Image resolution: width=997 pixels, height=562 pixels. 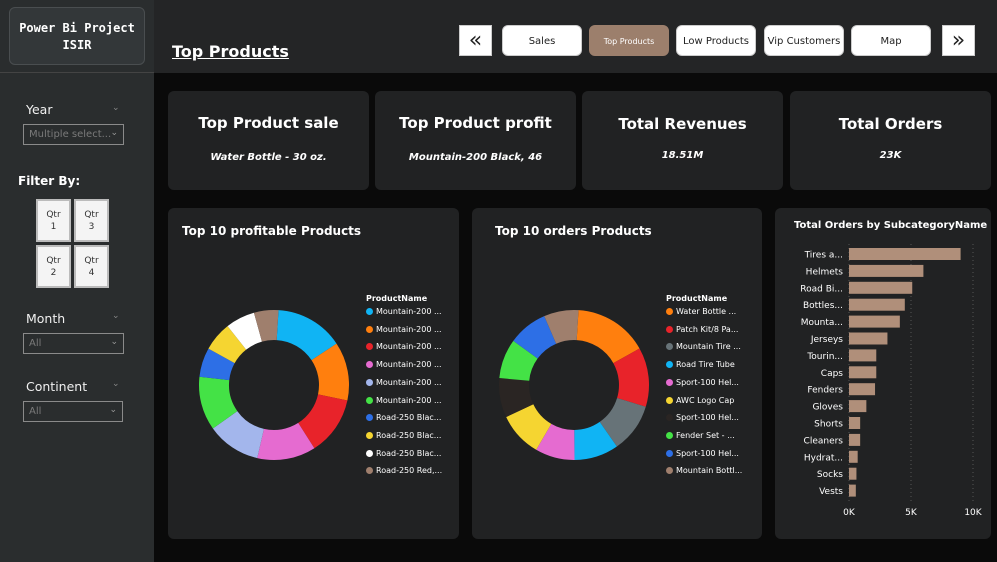 What do you see at coordinates (958, 40) in the screenshot?
I see `next-page-button: »` at bounding box center [958, 40].